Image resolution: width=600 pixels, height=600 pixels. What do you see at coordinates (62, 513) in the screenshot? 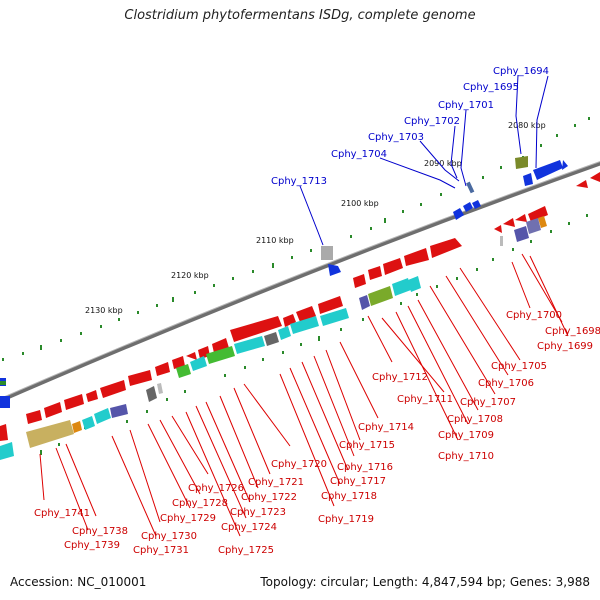
I see `gene-label-bottom: Cphy_1741` at bounding box center [62, 513].